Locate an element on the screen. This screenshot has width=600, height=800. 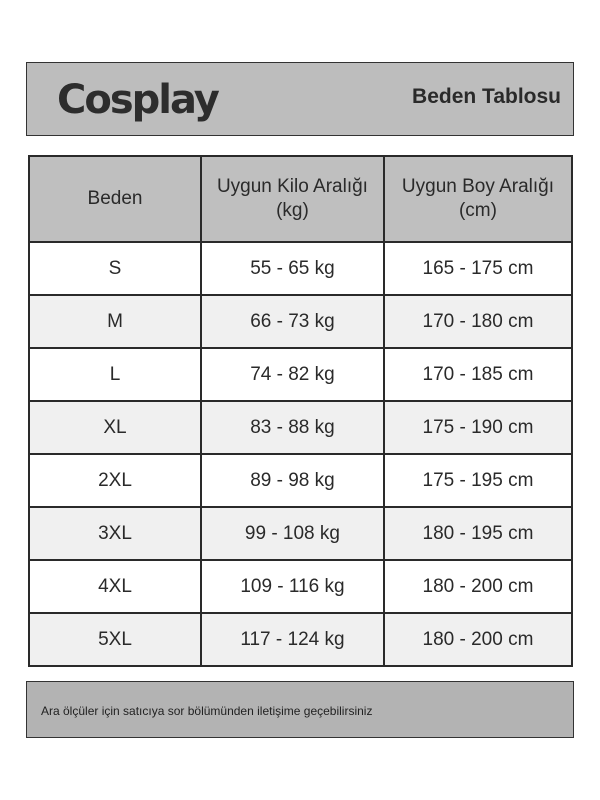
column-header-size: Beden is located at coordinates (115, 199).